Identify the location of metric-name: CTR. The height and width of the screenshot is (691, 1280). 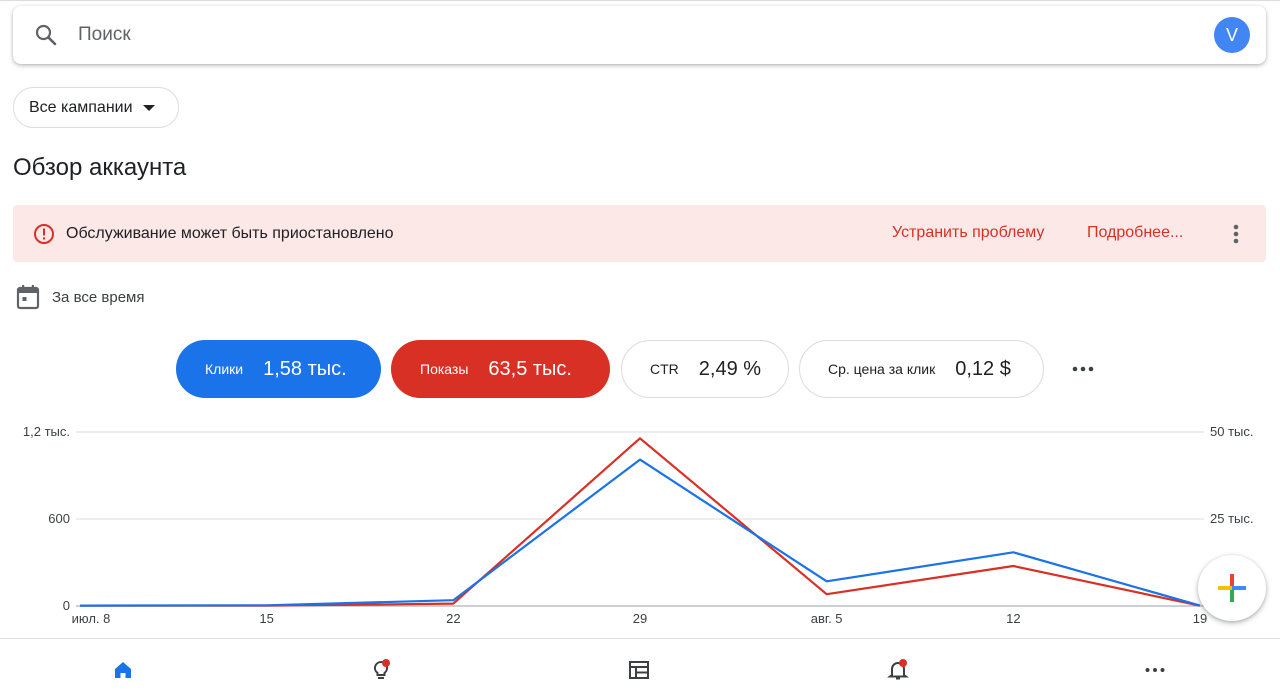
(664, 369).